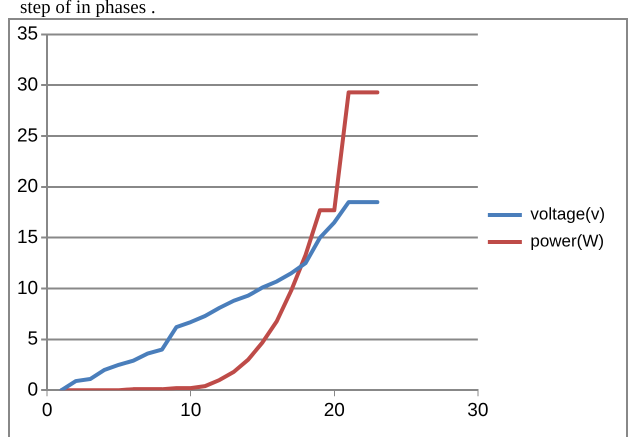  Describe the element at coordinates (567, 214) in the screenshot. I see `legend-label: voltage(v)` at that location.